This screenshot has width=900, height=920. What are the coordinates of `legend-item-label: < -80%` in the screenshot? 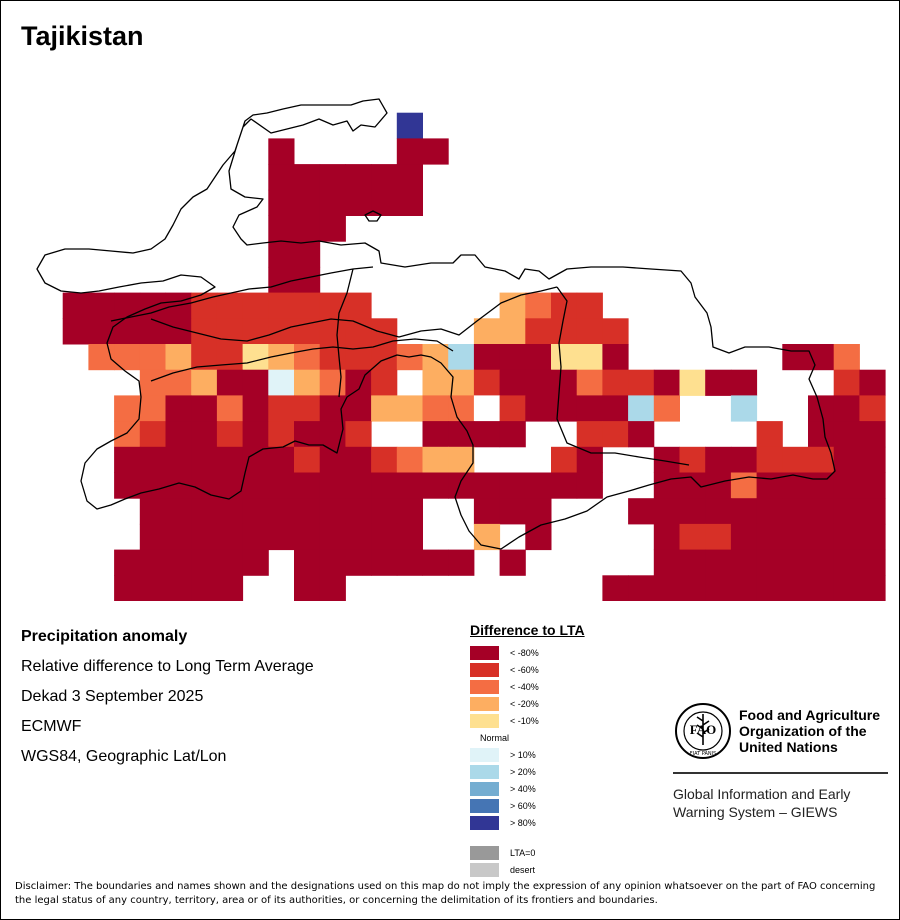 It's located at (524, 652).